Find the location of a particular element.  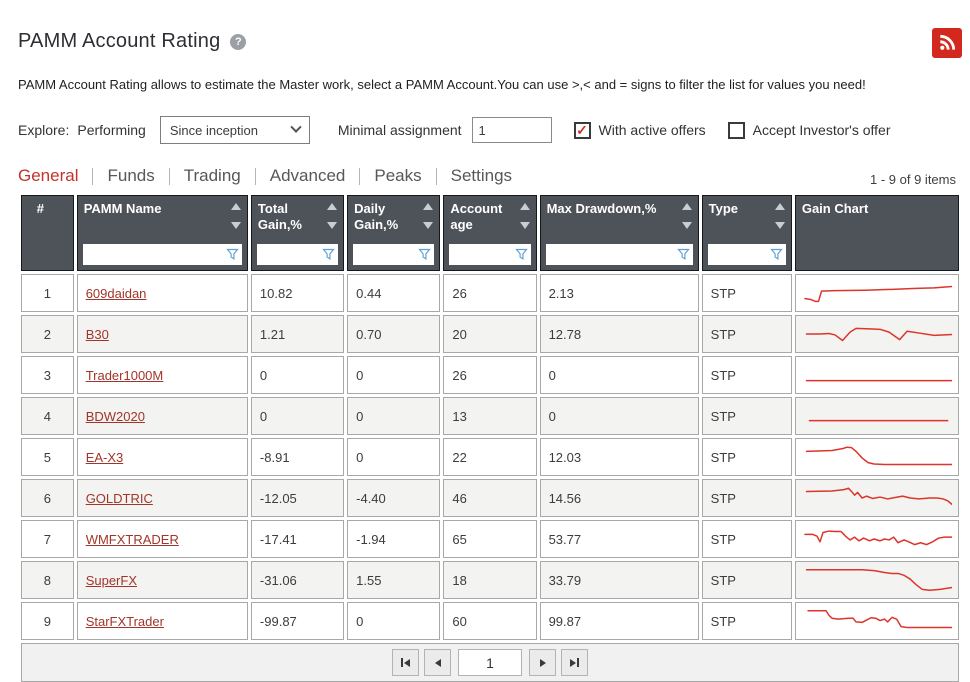

with-active-offers-label: With active offers is located at coordinates (652, 130).